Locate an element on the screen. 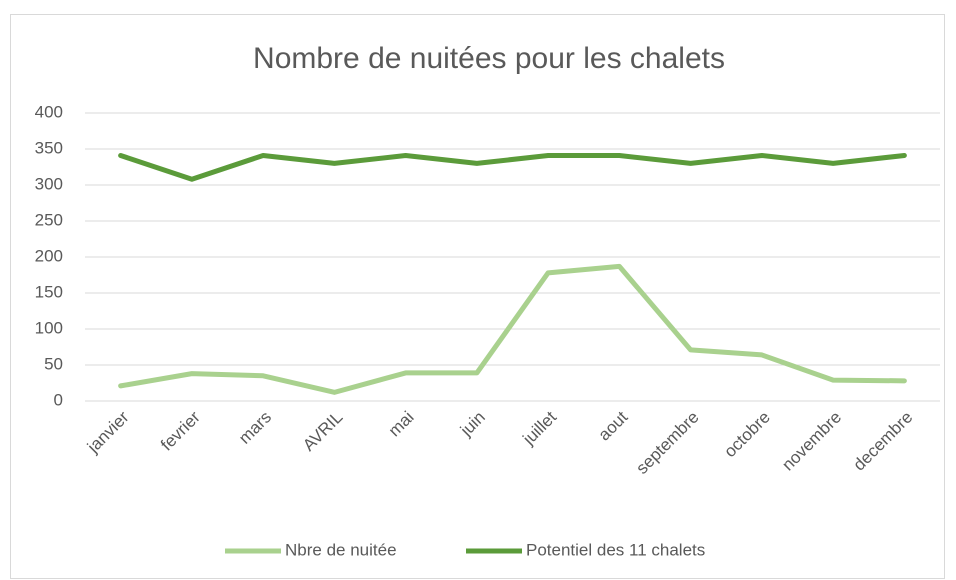 The height and width of the screenshot is (580, 956). y-tick-label: 0 is located at coordinates (58, 399).